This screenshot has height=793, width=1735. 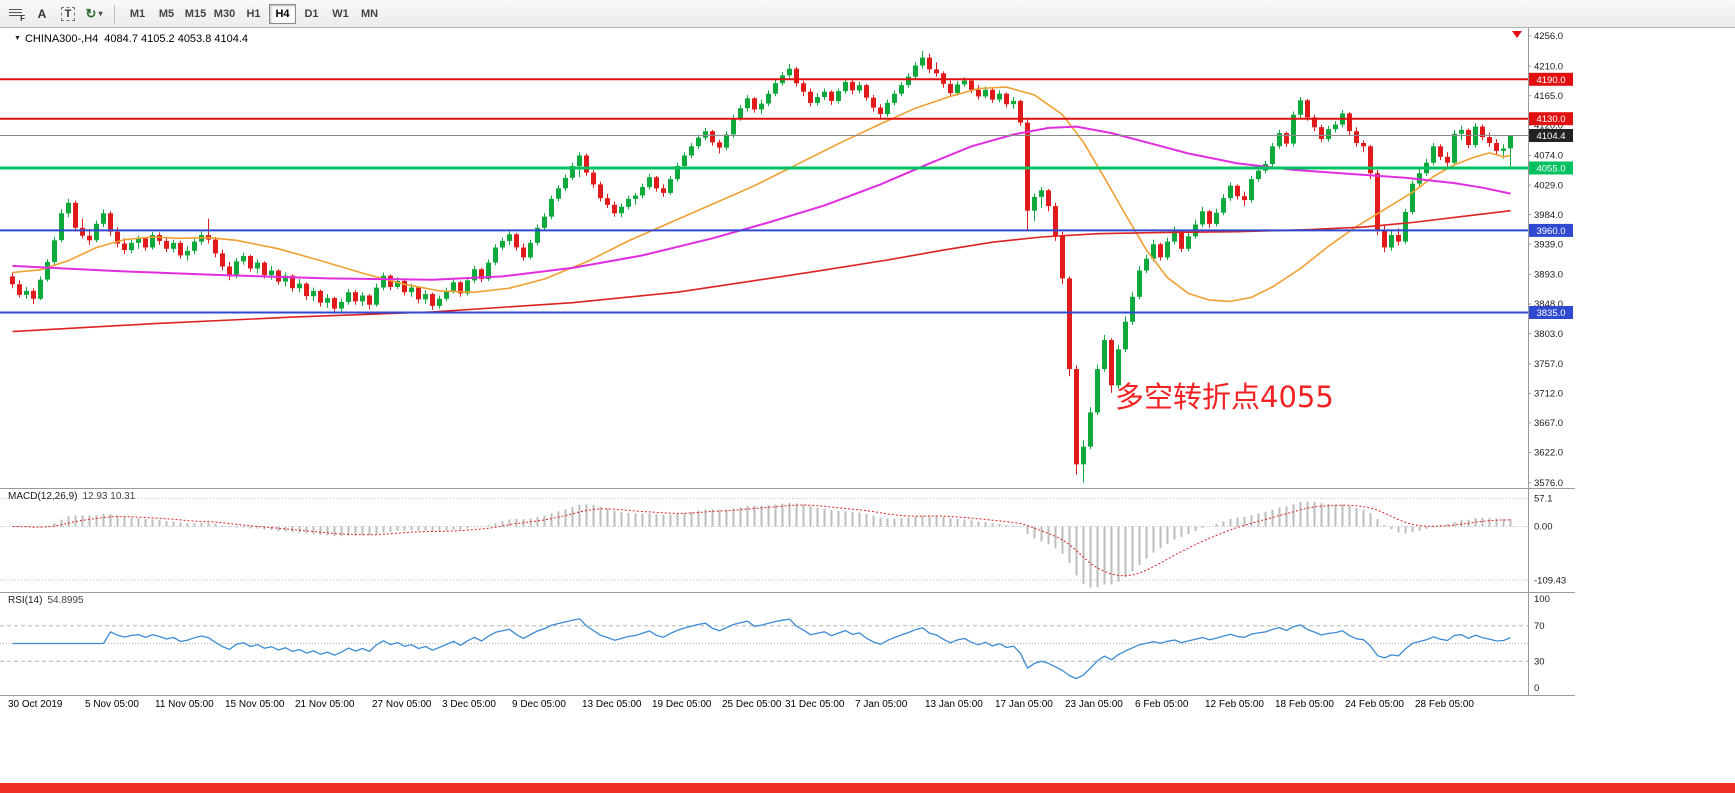 What do you see at coordinates (91, 13) in the screenshot?
I see `cycle-icon: ↻` at bounding box center [91, 13].